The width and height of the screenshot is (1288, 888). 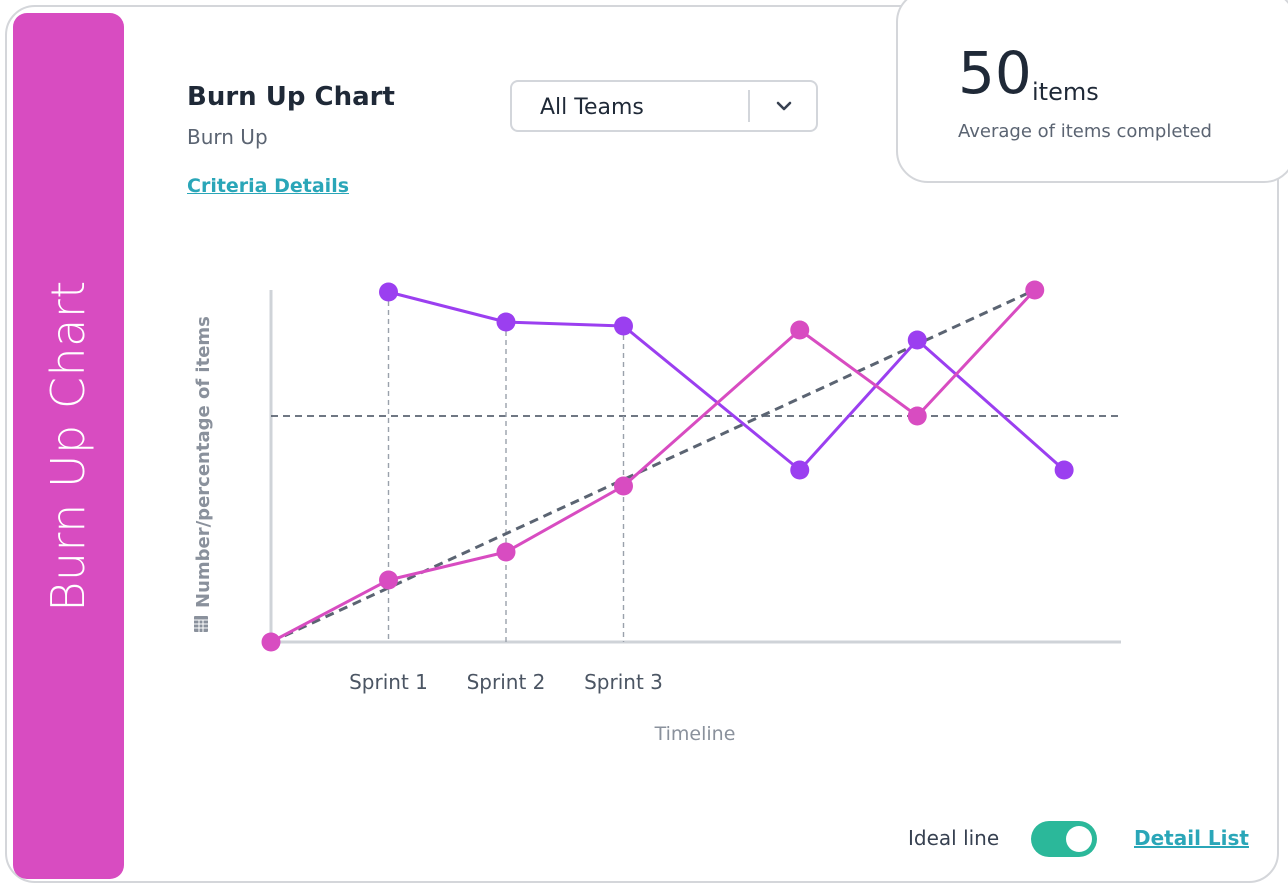 What do you see at coordinates (664, 106) in the screenshot?
I see `team-filter-dropdown: All Teams` at bounding box center [664, 106].